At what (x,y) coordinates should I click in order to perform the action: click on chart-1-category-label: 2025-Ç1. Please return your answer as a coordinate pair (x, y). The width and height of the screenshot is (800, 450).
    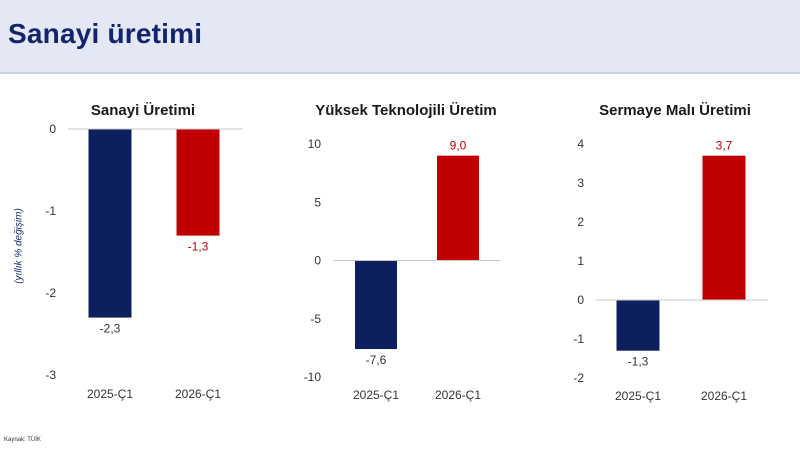
    Looking at the image, I should click on (110, 394).